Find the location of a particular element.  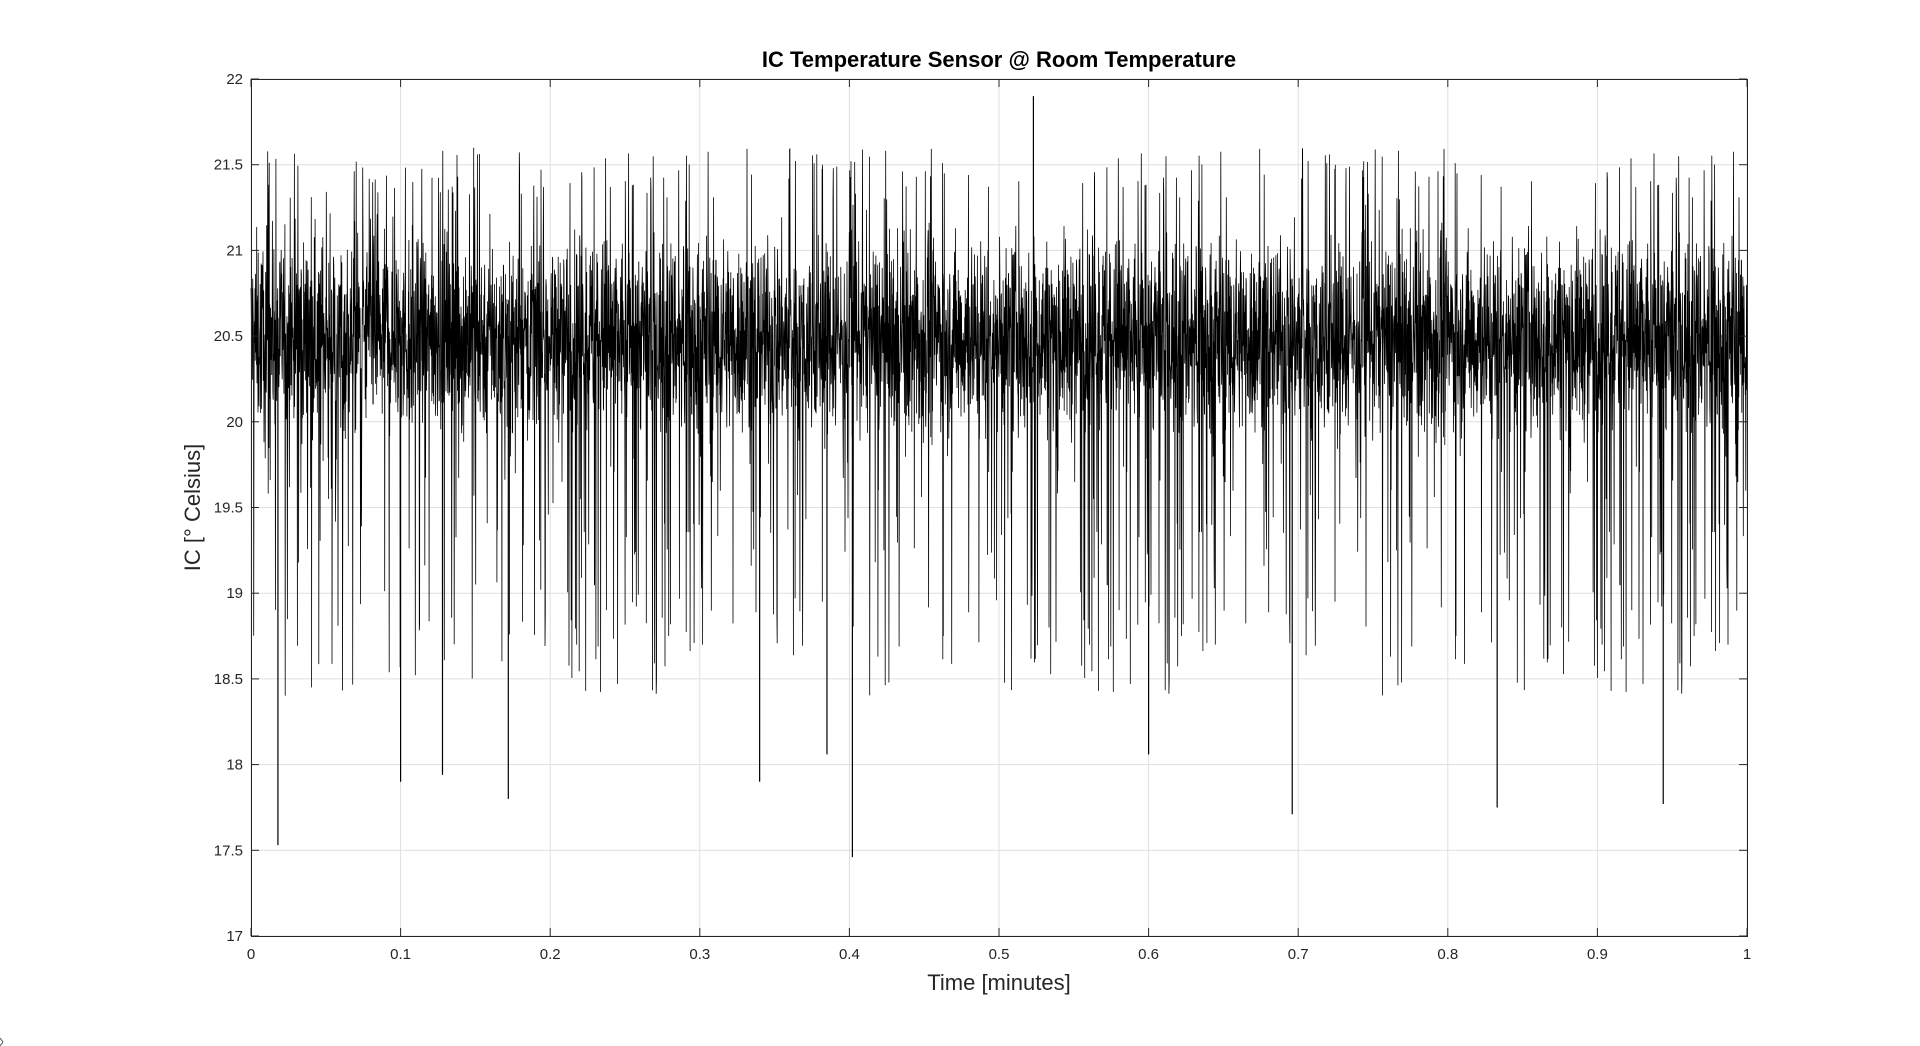

y-tick-label: 17 is located at coordinates (234, 936).